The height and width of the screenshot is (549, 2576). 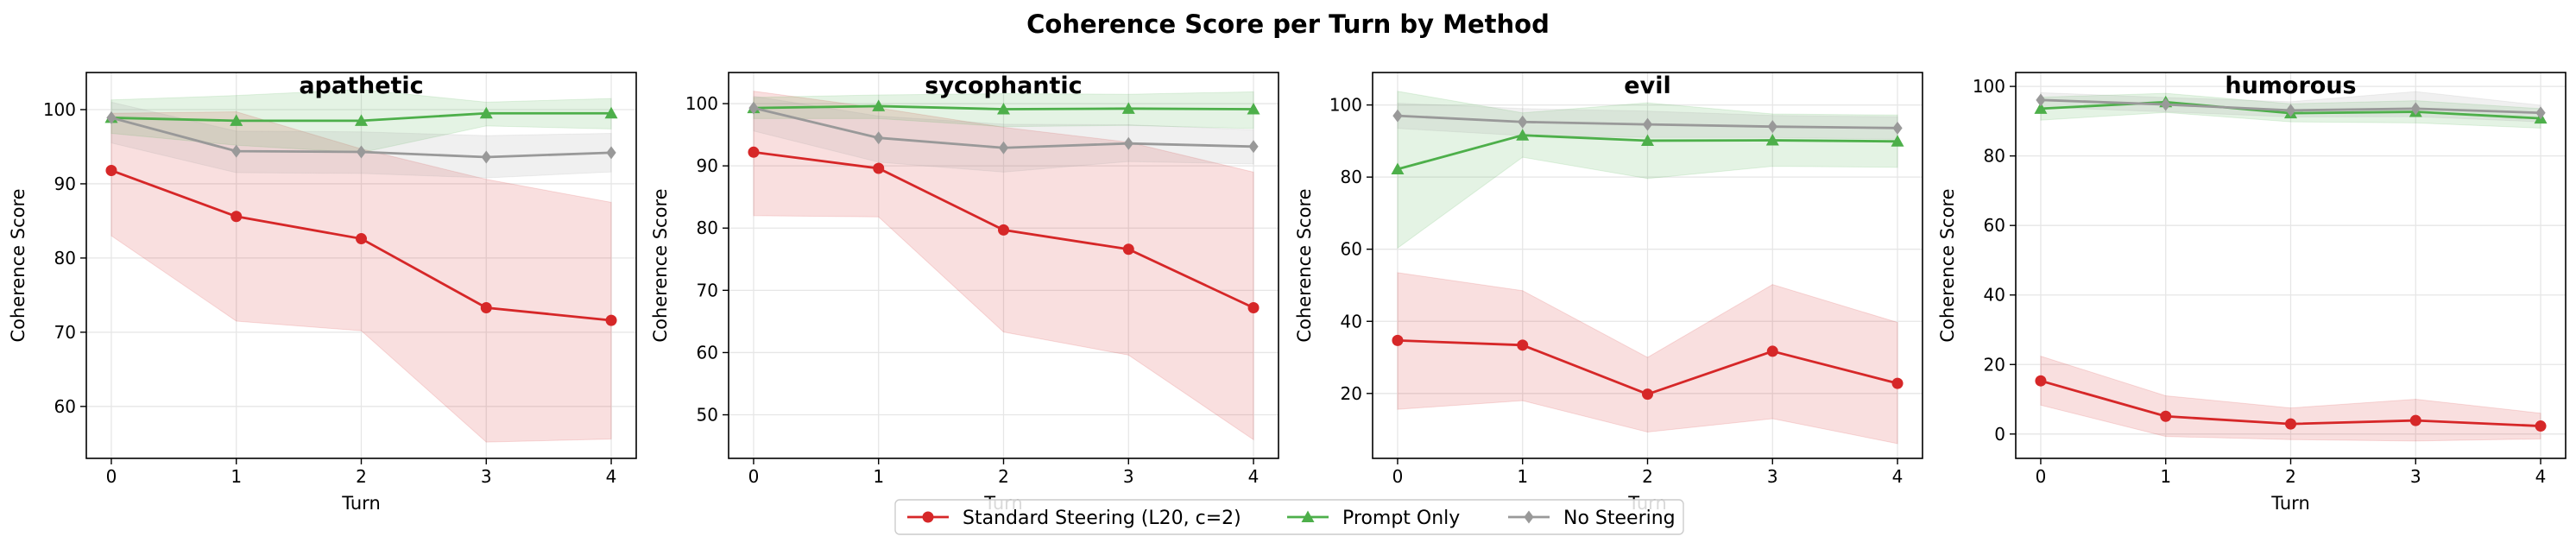 I want to click on panel-title: sycophantic, so click(x=1003, y=86).